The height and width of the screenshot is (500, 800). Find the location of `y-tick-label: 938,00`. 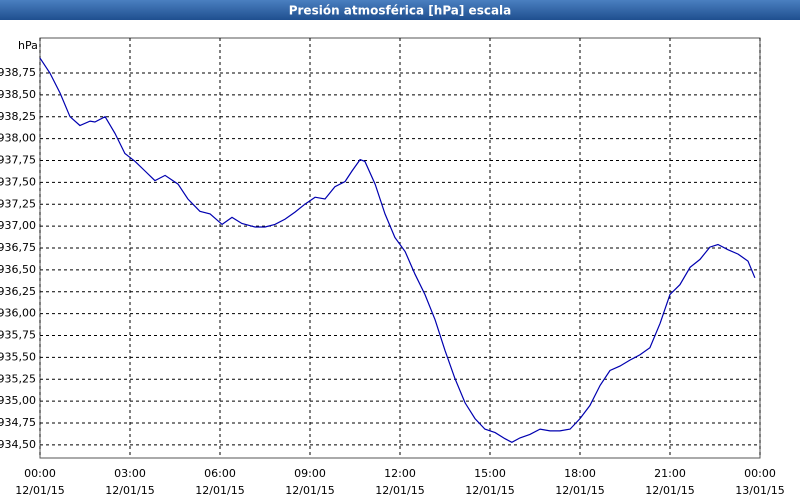

y-tick-label: 938,00 is located at coordinates (18, 138).